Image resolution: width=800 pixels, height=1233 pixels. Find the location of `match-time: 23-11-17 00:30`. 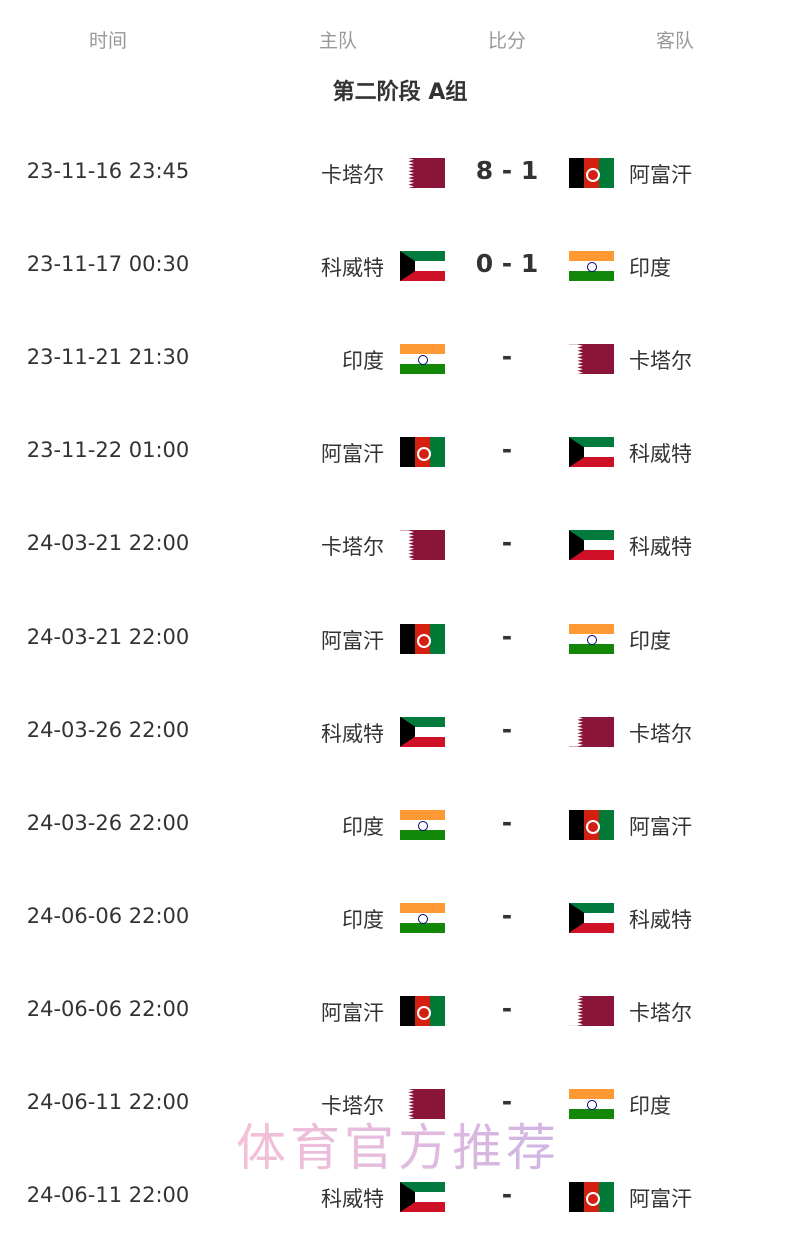

match-time: 23-11-17 00:30 is located at coordinates (108, 264).